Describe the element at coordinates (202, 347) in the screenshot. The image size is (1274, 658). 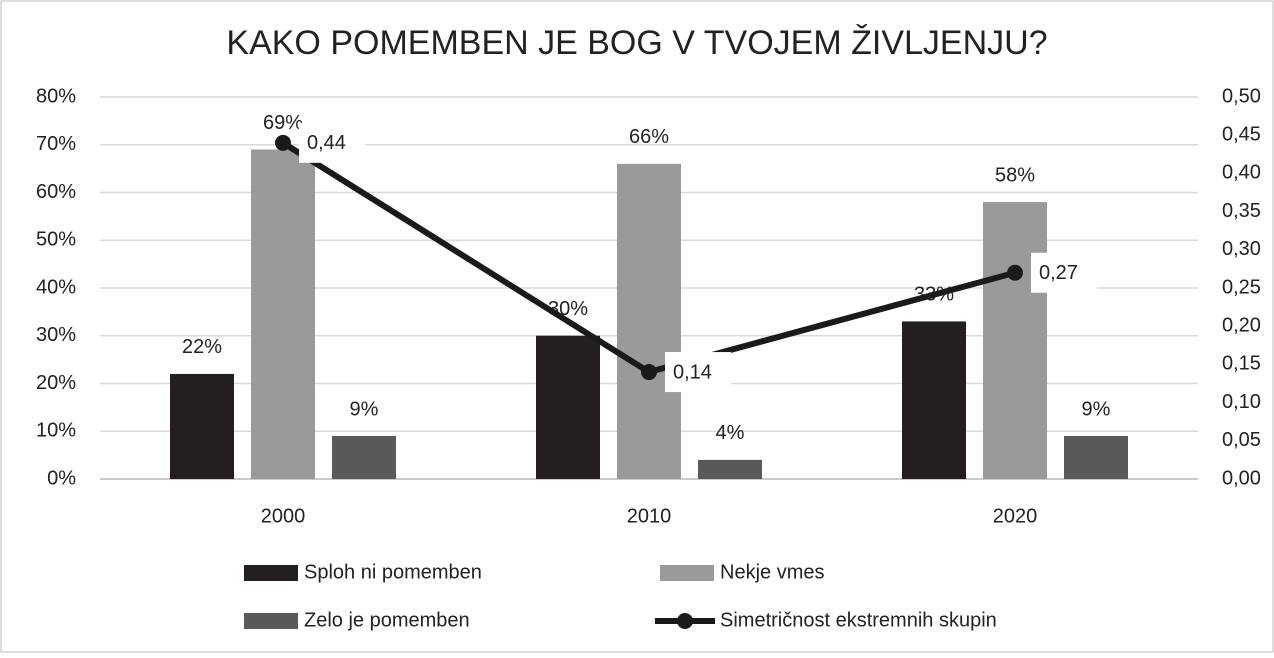
I see `bar-value-label: 22%` at that location.